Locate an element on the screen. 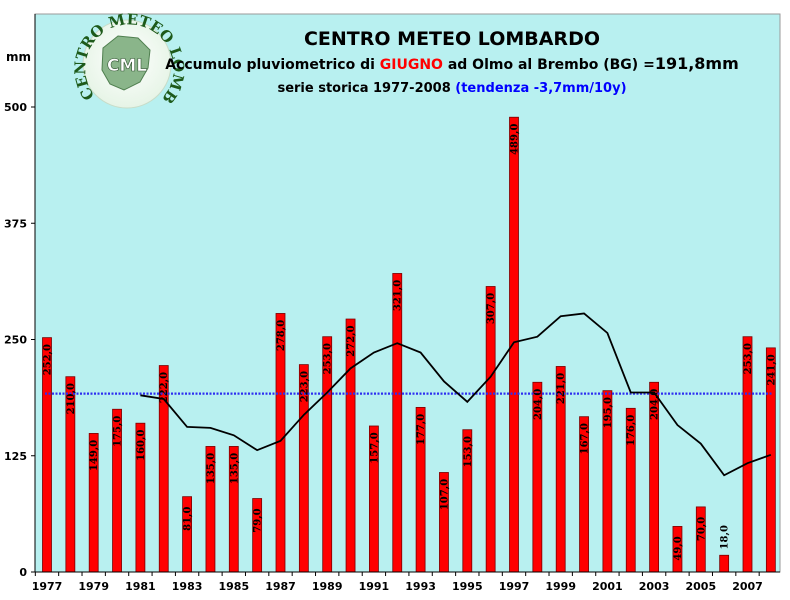 Image resolution: width=790 pixels, height=600 pixels. subtitle-month: GIUGNO is located at coordinates (411, 65).